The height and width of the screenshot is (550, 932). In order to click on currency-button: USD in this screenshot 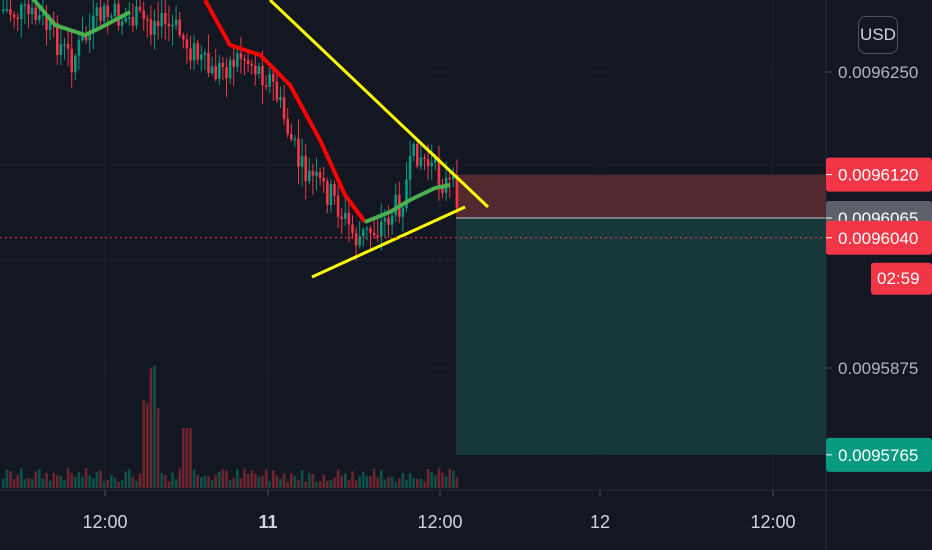, I will do `click(878, 35)`.